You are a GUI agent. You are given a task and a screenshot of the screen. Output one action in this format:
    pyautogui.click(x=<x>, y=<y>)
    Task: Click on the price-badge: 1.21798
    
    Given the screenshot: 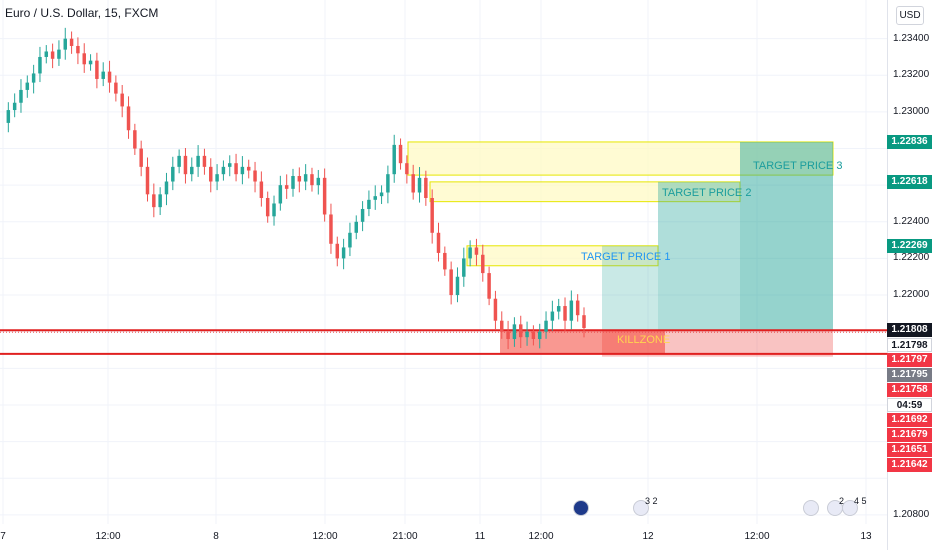 What is the action you would take?
    pyautogui.click(x=909, y=345)
    